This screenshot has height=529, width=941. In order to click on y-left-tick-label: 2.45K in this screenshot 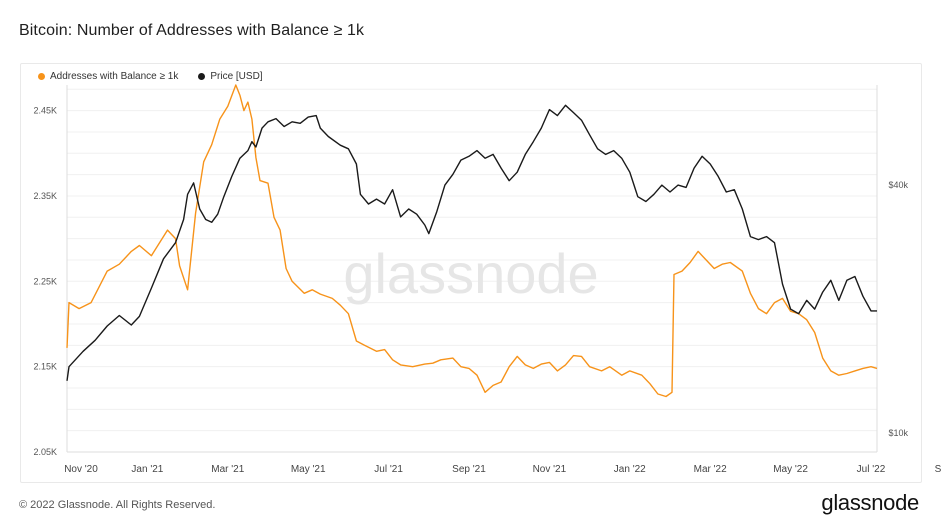, I will do `click(45, 111)`.